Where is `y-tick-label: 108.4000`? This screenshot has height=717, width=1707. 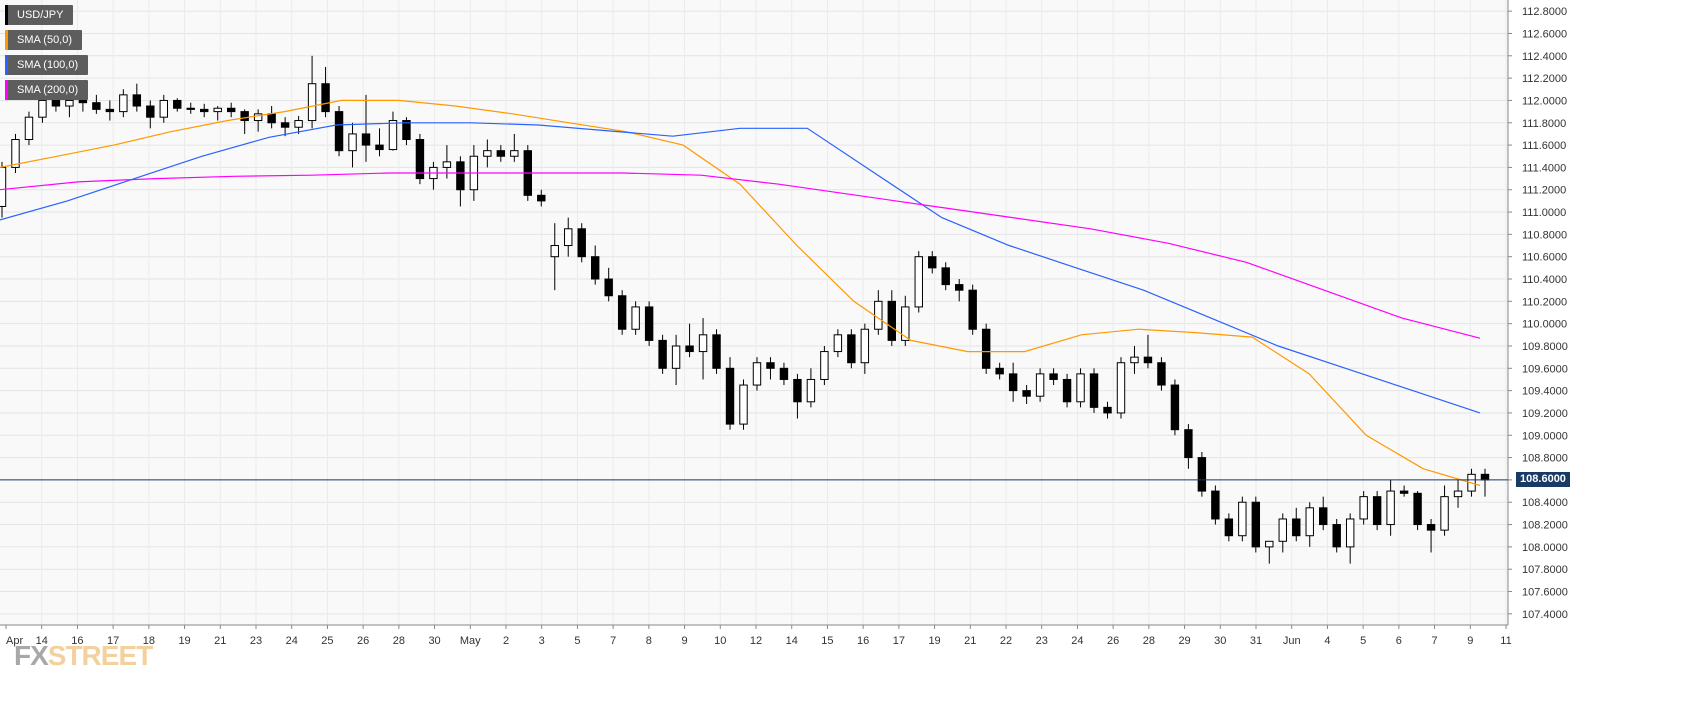 y-tick-label: 108.4000 is located at coordinates (1545, 503).